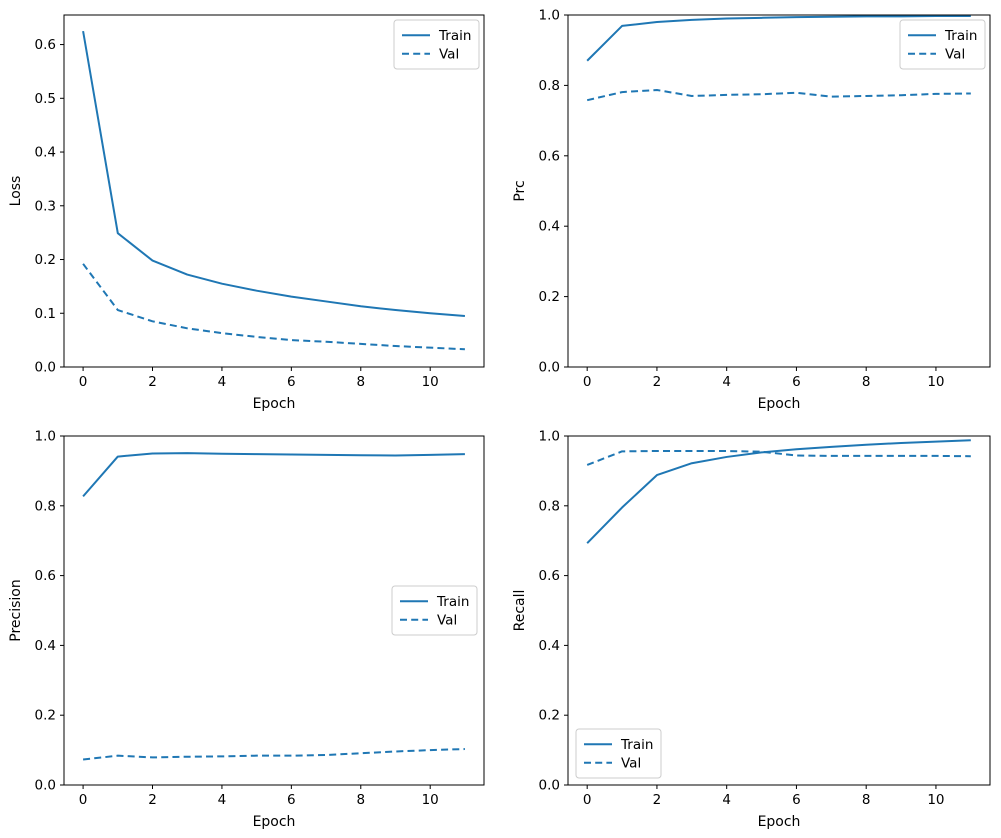  I want to click on y-axis-label: Prc, so click(520, 190).